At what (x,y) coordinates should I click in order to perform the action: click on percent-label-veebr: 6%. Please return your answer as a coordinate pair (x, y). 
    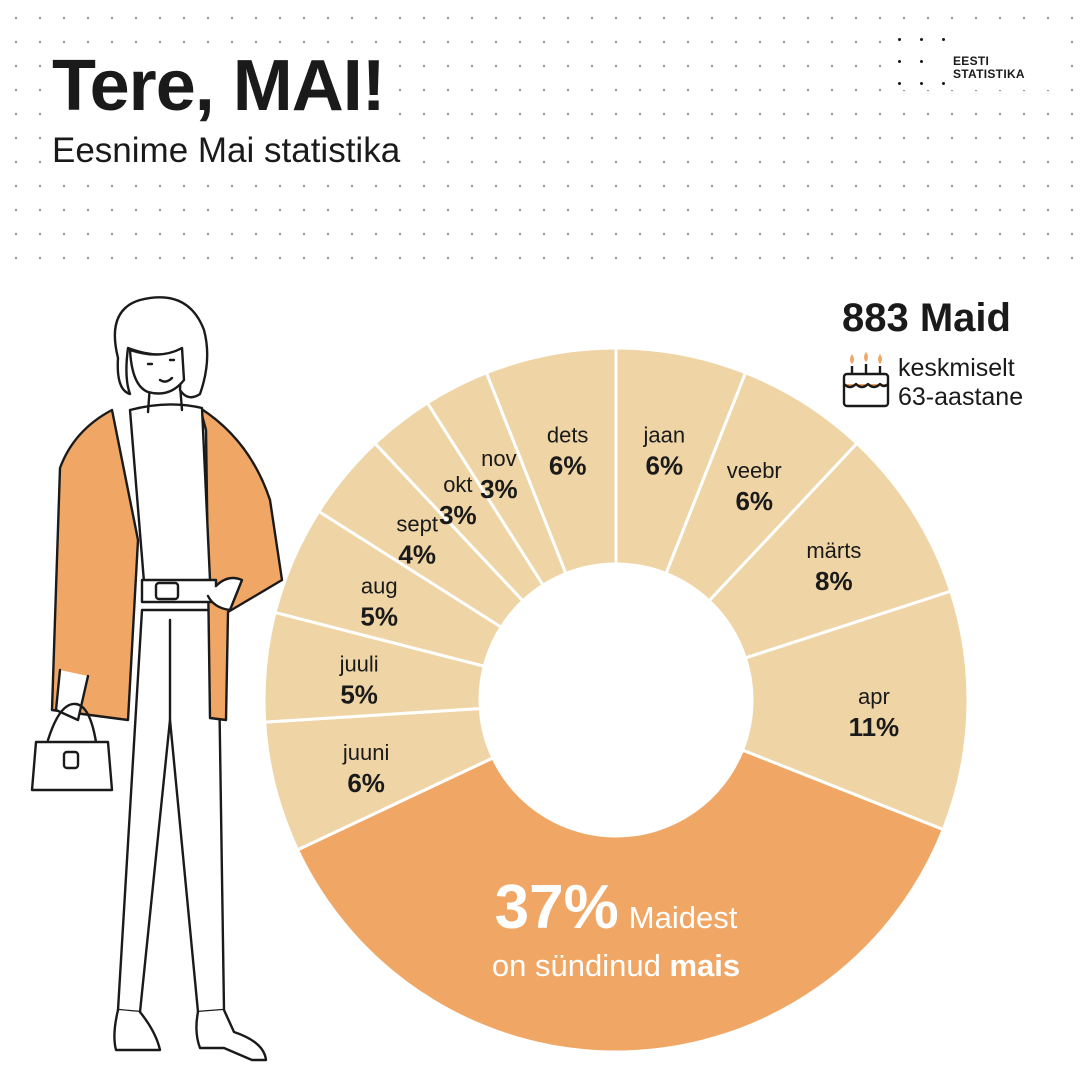
    Looking at the image, I should click on (754, 501).